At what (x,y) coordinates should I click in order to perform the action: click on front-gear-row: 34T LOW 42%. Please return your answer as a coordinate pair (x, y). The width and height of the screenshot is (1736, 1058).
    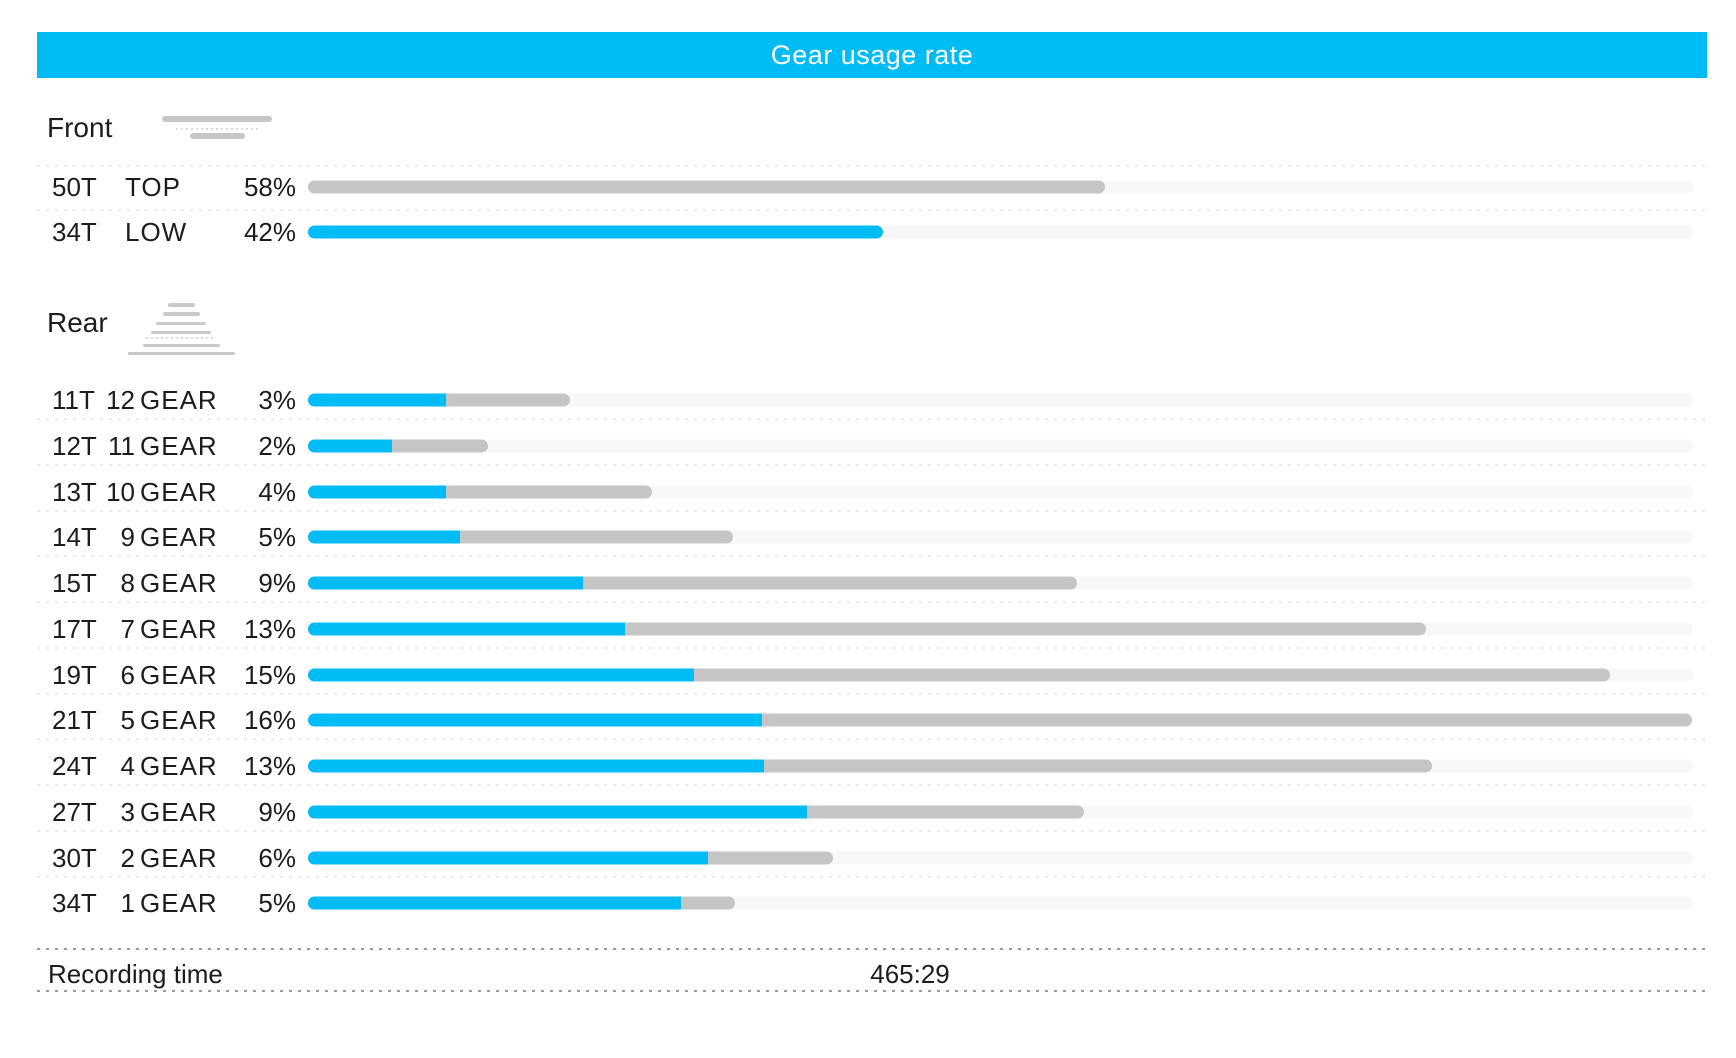
    Looking at the image, I should click on (868, 232).